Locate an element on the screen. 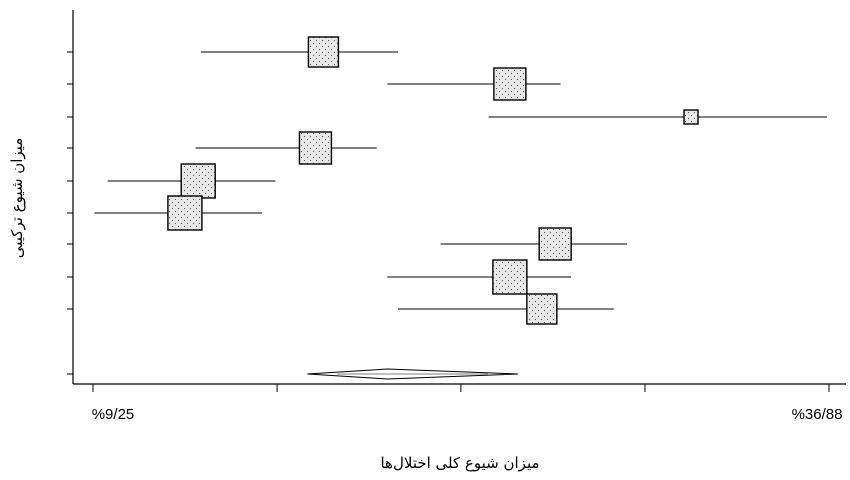 The image size is (850, 480). x-tick-label-max: %36/88 is located at coordinates (817, 414).